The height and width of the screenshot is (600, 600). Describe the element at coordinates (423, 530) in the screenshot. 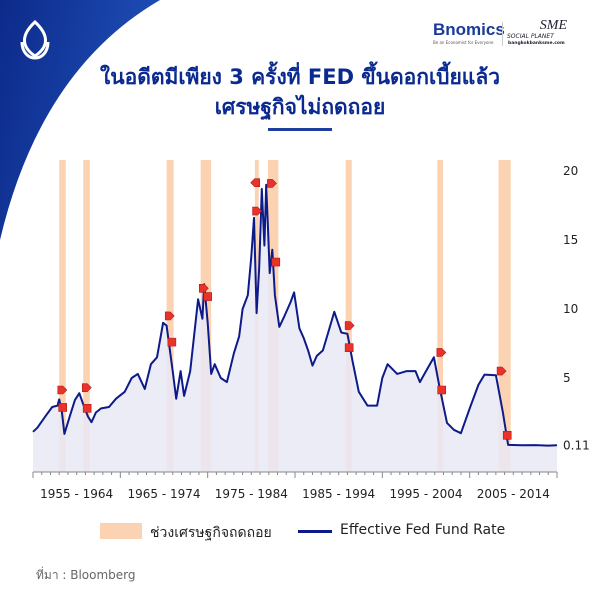

I see `legend-label-rate: Effective Fed Fund Rate` at that location.